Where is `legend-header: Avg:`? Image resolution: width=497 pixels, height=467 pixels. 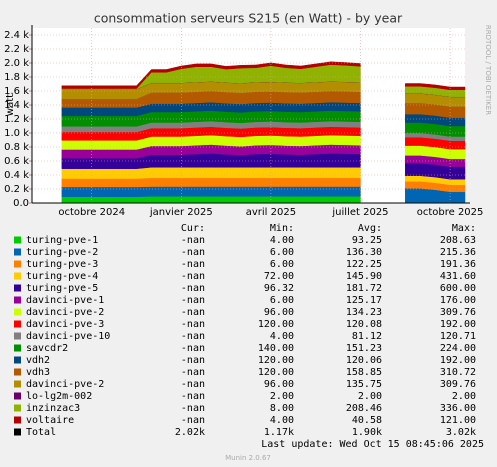 legend-header: Avg: is located at coordinates (370, 228).